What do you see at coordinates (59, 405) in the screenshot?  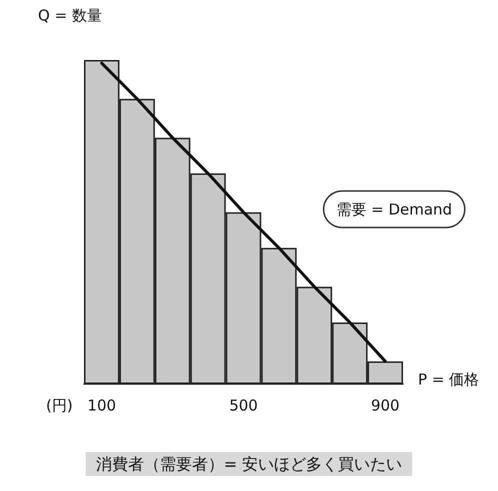 I see `text: (円)` at bounding box center [59, 405].